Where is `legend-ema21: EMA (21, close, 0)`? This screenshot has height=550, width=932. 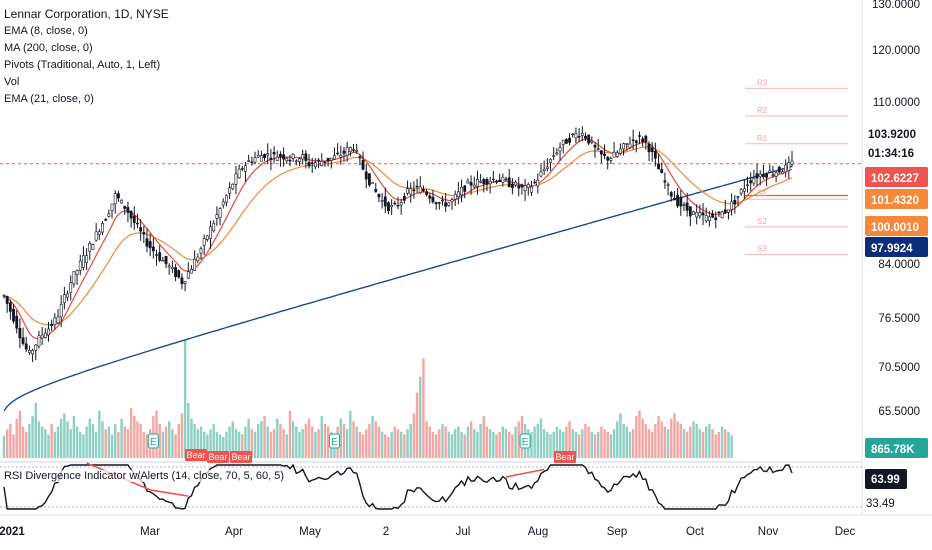 legend-ema21: EMA (21, close, 0) is located at coordinates (49, 99).